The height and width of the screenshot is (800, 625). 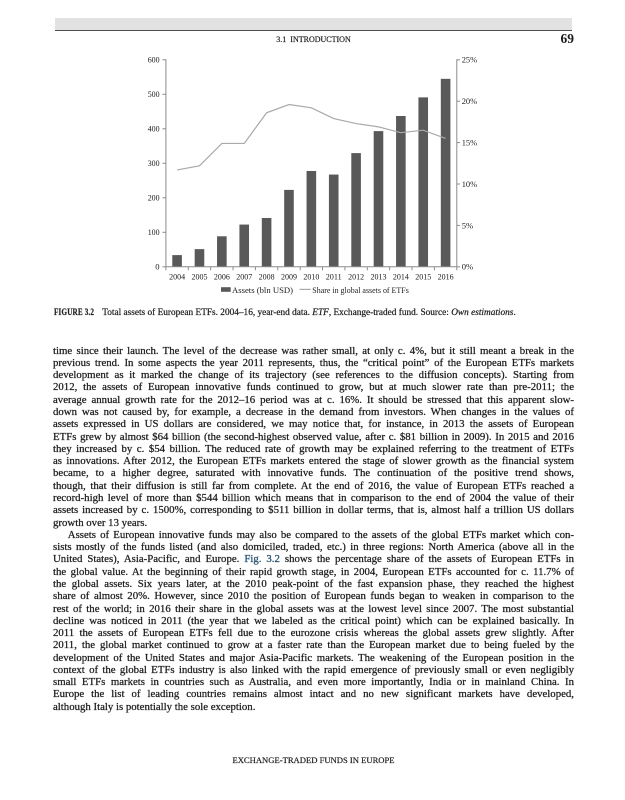 I want to click on svg-text: 400, so click(x=154, y=129).